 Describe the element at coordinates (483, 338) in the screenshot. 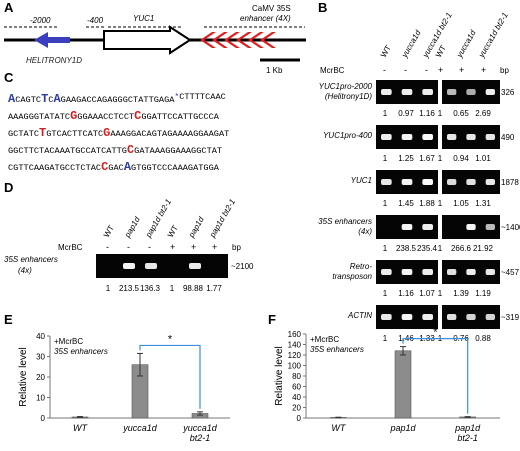

I see `gel-quant-value: 0.88` at that location.